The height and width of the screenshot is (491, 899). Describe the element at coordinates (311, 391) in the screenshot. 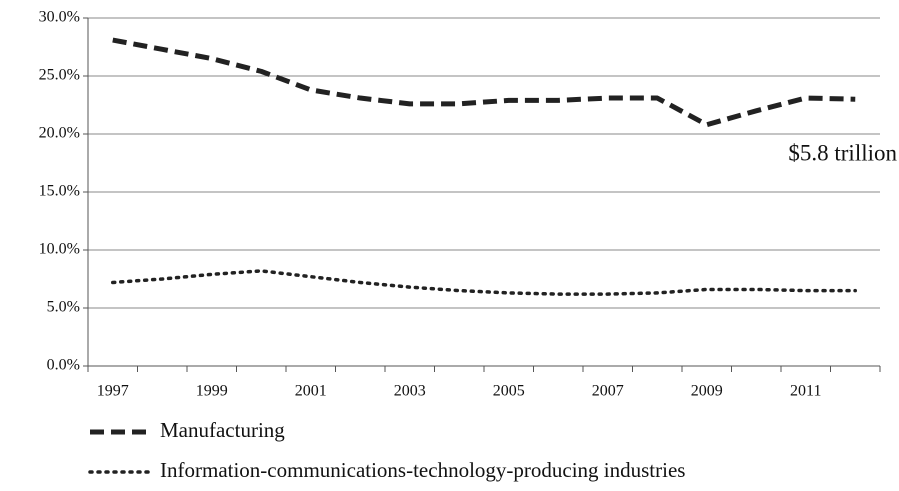

I see `x-tick-label: 2001` at that location.